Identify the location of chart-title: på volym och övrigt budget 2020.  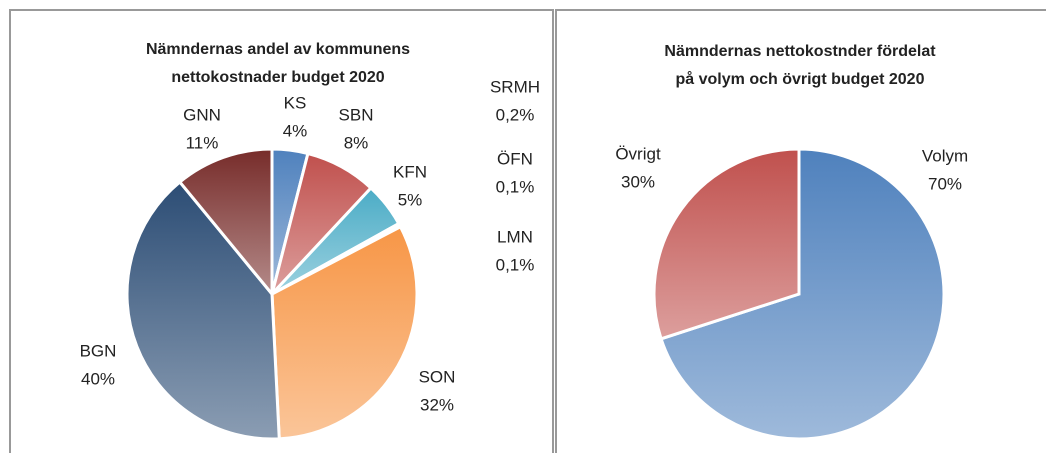
(800, 79).